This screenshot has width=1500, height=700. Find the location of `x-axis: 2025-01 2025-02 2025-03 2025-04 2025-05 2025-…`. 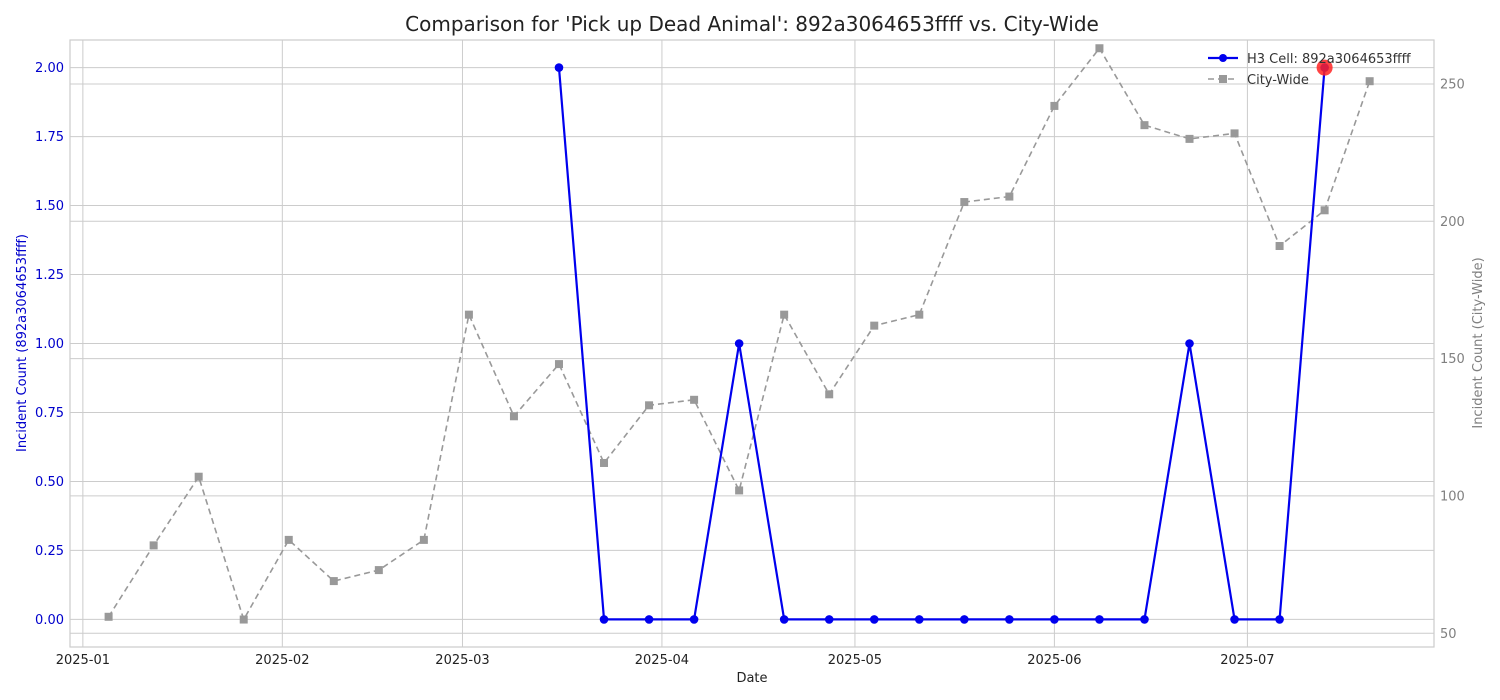

x-axis: 2025-01 2025-02 2025-03 2025-04 2025-05 2025-… is located at coordinates (665, 660).